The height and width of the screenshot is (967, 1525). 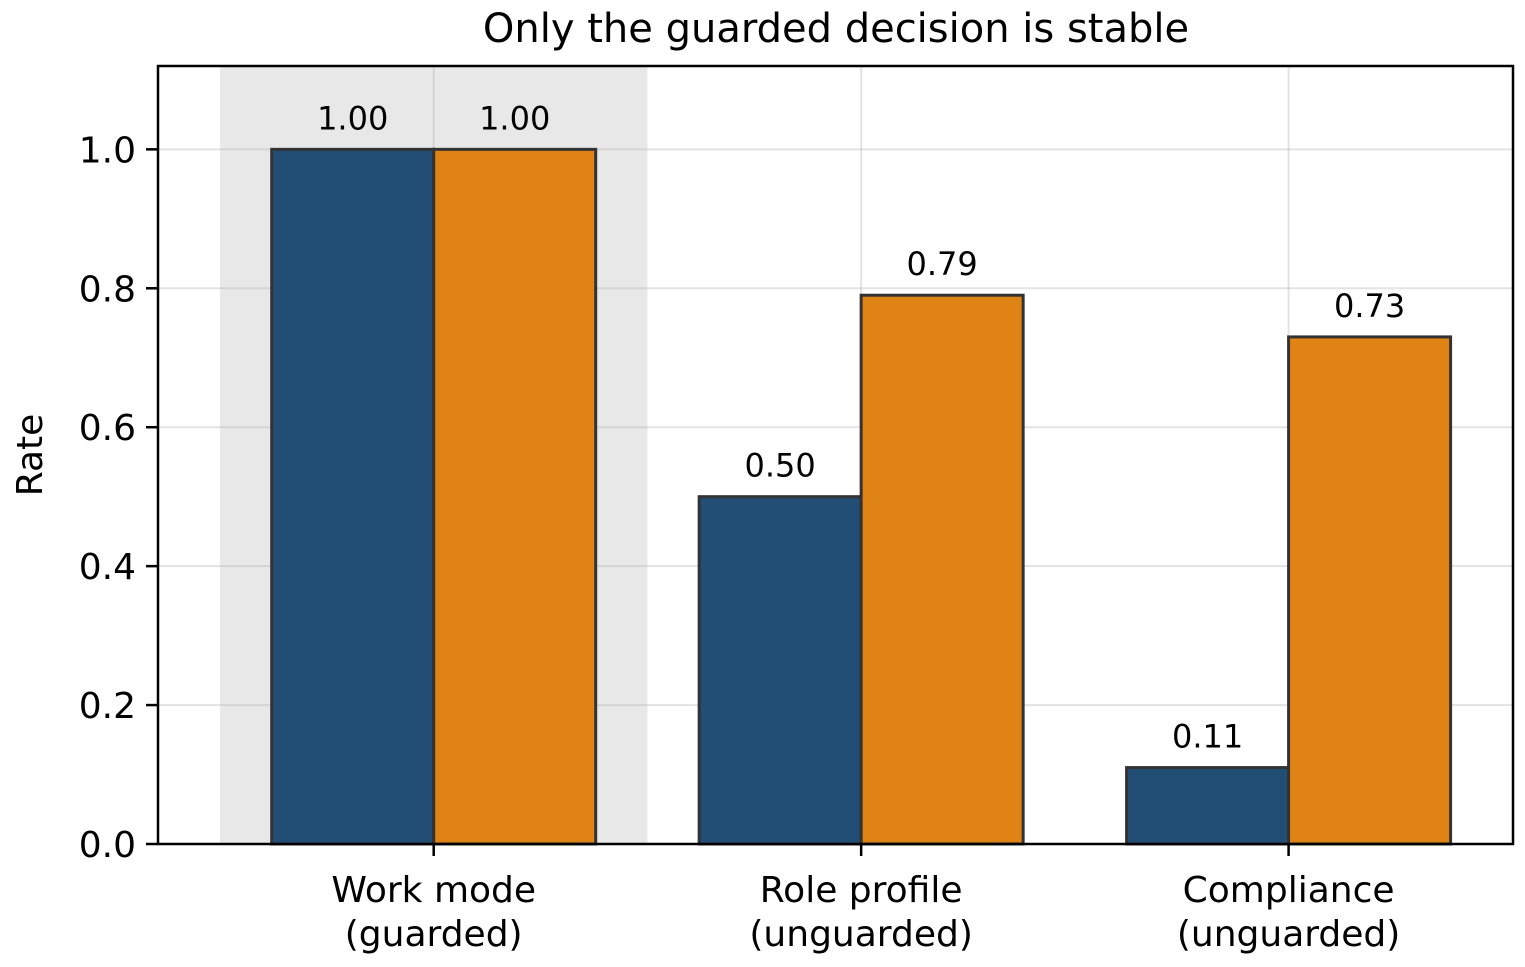 I want to click on y-tick-label: 0.2, so click(x=107, y=706).